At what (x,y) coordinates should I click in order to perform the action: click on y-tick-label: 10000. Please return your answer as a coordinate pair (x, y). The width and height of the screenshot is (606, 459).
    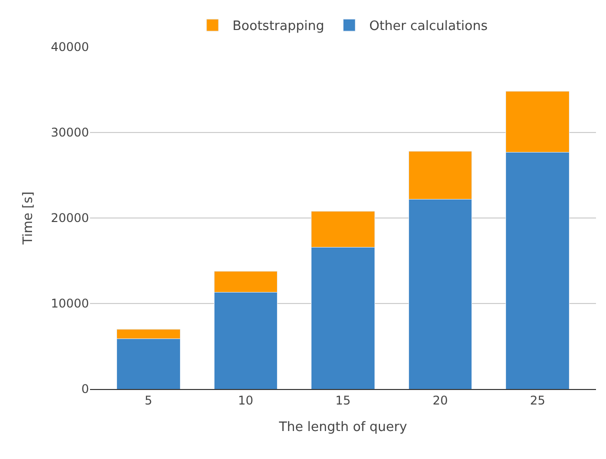
    Looking at the image, I should click on (69, 303).